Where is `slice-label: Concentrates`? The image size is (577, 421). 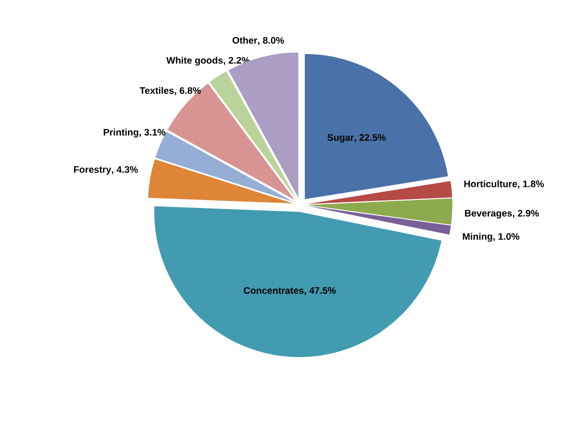
slice-label: Concentrates is located at coordinates (274, 290).